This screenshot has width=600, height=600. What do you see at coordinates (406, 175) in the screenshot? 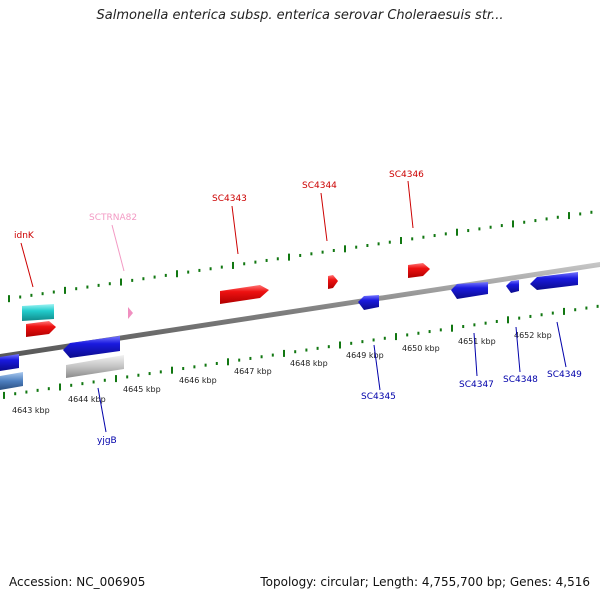
I see `gene-label-SC4346: SC4346` at bounding box center [406, 175].